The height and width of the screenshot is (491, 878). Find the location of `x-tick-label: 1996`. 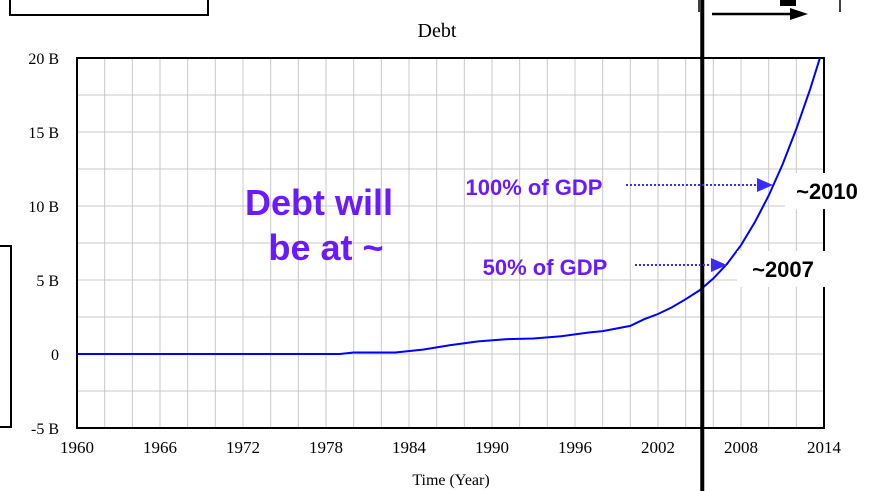

x-tick-label: 1996 is located at coordinates (575, 447).